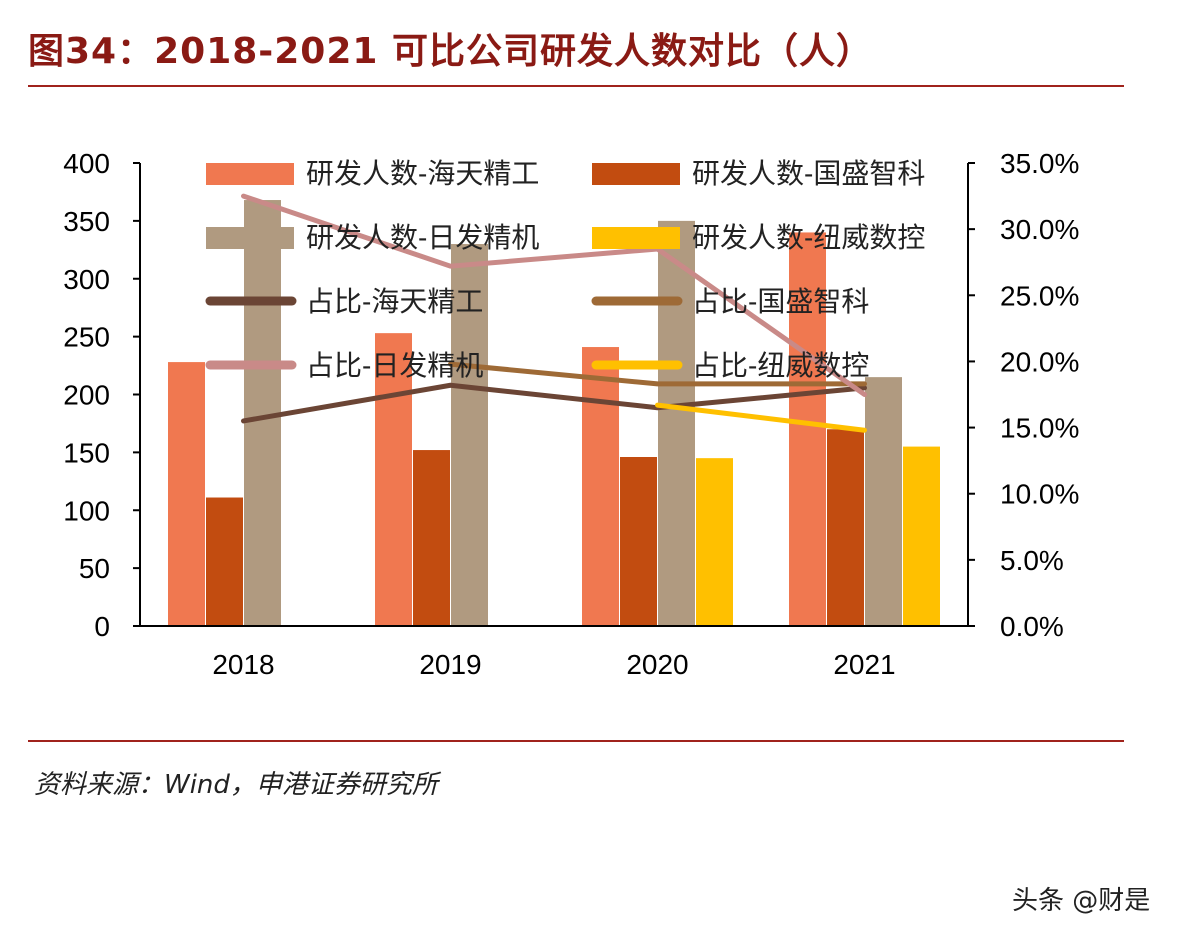 The width and height of the screenshot is (1200, 938). Describe the element at coordinates (450, 664) in the screenshot. I see `x-tick-label-2019: 2019` at that location.